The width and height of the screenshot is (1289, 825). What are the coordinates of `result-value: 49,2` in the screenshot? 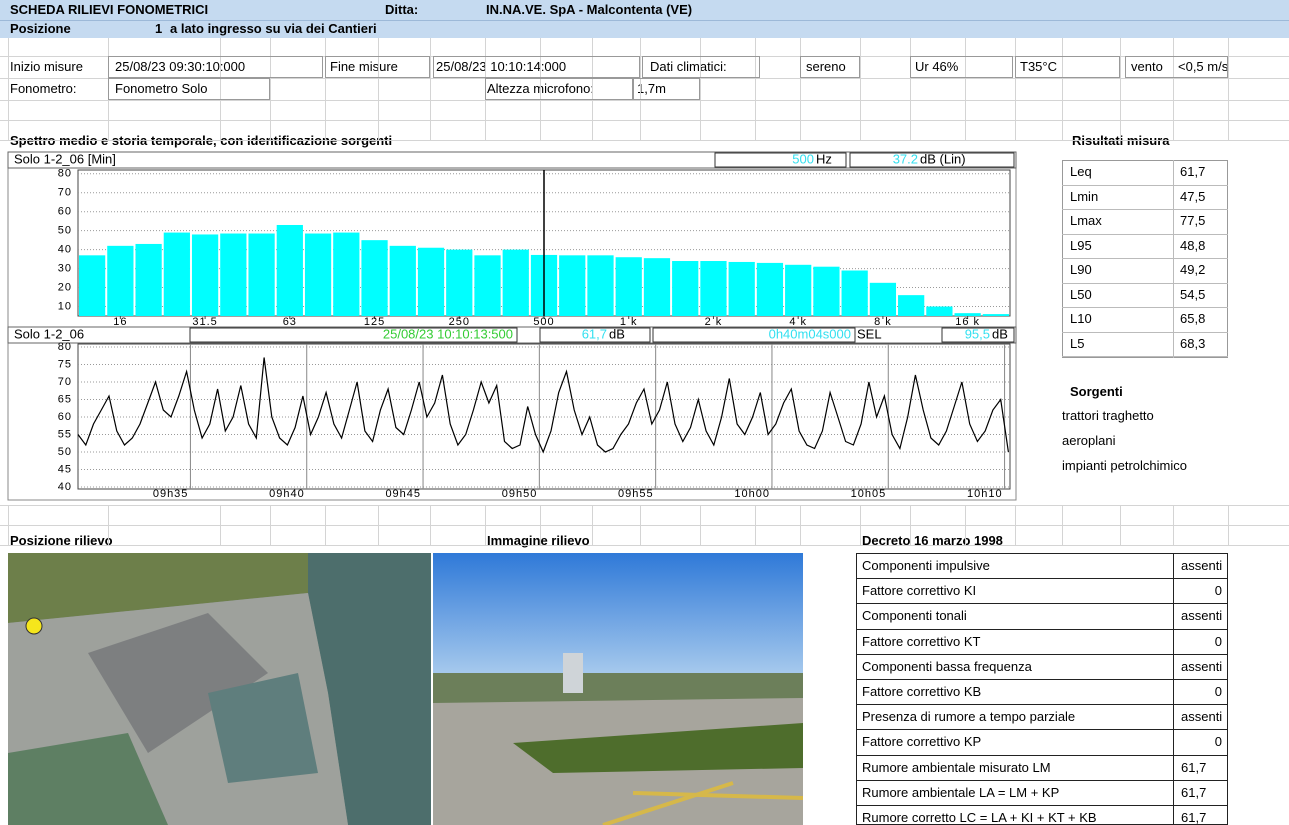 It's located at (1193, 269).